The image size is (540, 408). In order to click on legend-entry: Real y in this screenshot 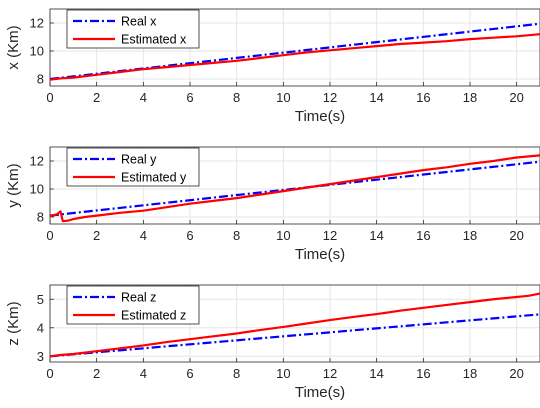, I will do `click(139, 160)`.